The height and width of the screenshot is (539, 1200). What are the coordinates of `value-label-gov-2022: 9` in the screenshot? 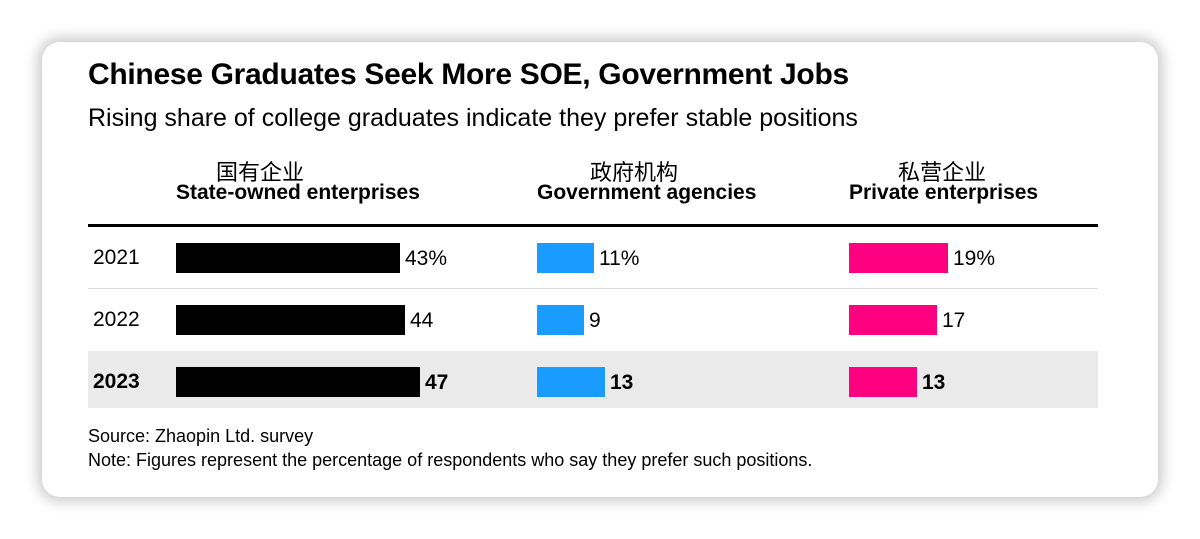 It's located at (595, 320).